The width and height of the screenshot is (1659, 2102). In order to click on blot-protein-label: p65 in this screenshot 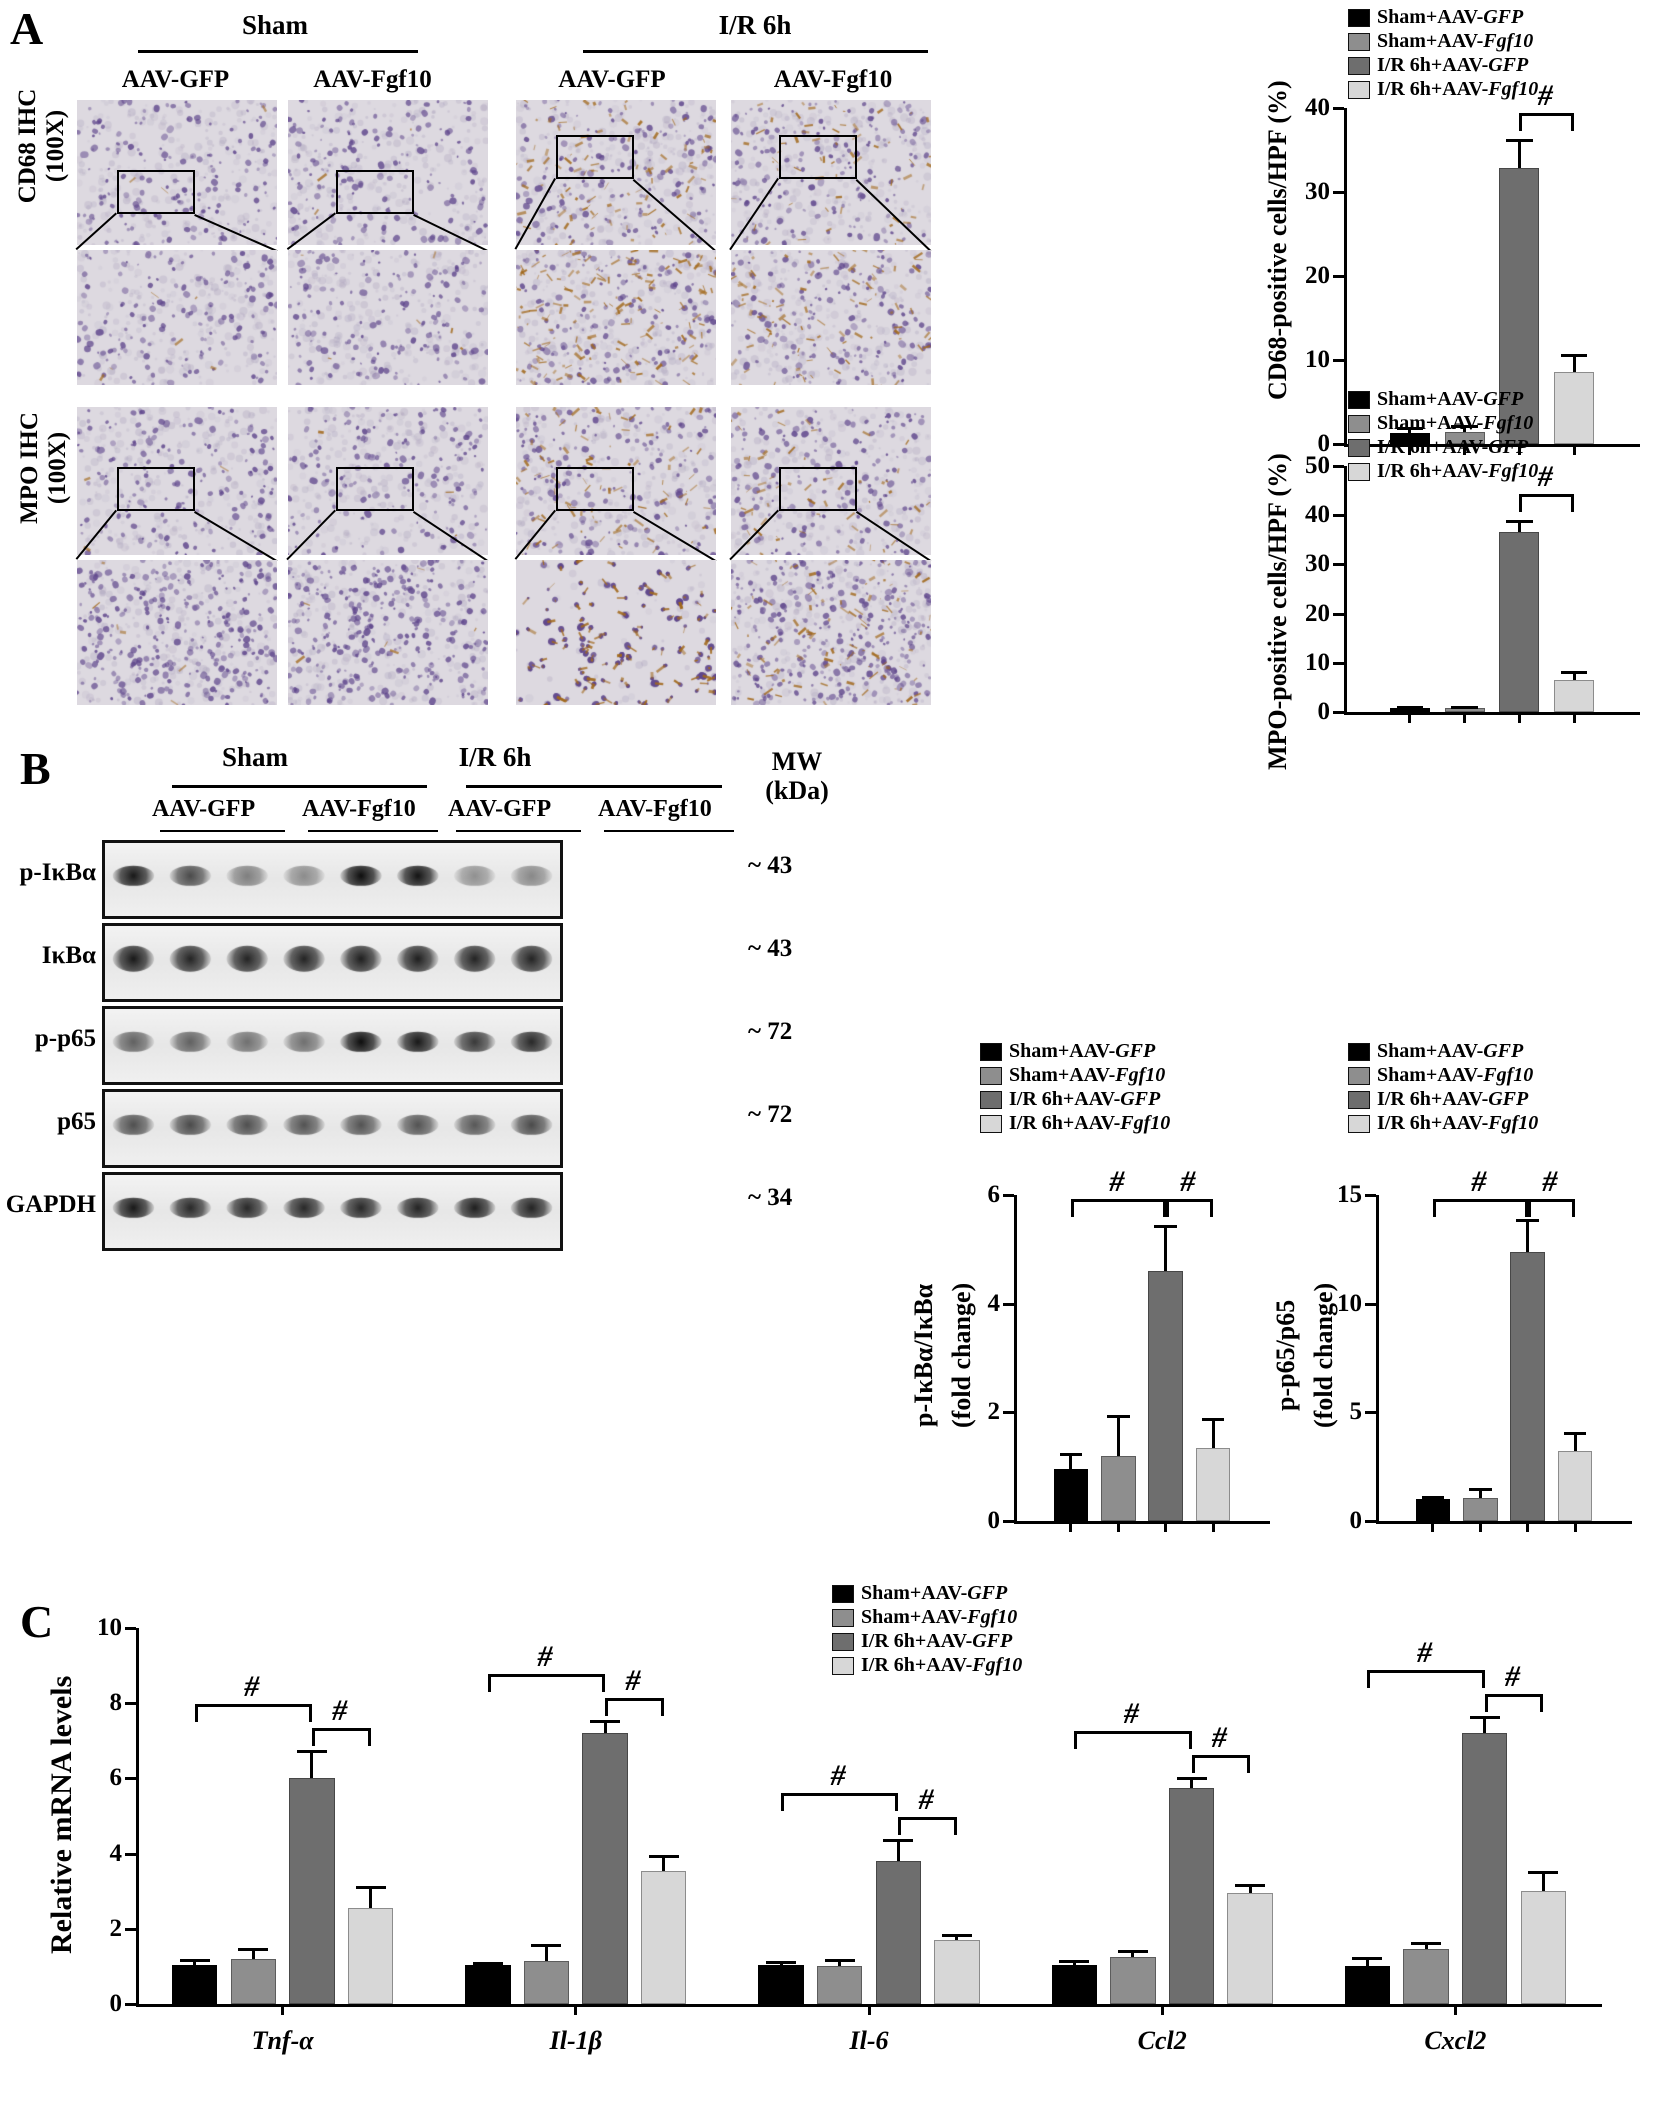, I will do `click(76, 1121)`.